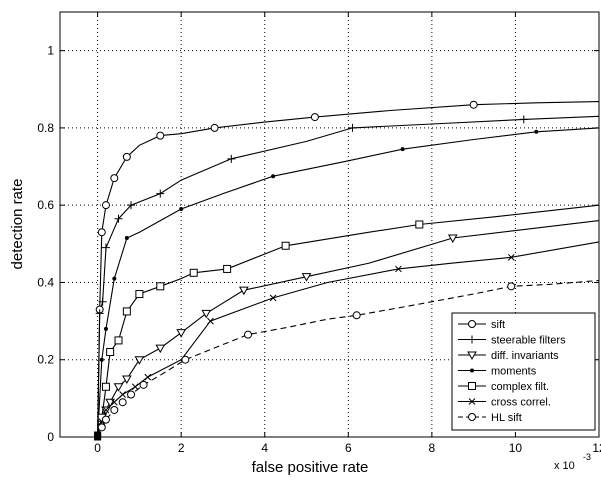 Image resolution: width=601 pixels, height=481 pixels. Describe the element at coordinates (521, 403) in the screenshot. I see `legend-label: cross correl.` at that location.